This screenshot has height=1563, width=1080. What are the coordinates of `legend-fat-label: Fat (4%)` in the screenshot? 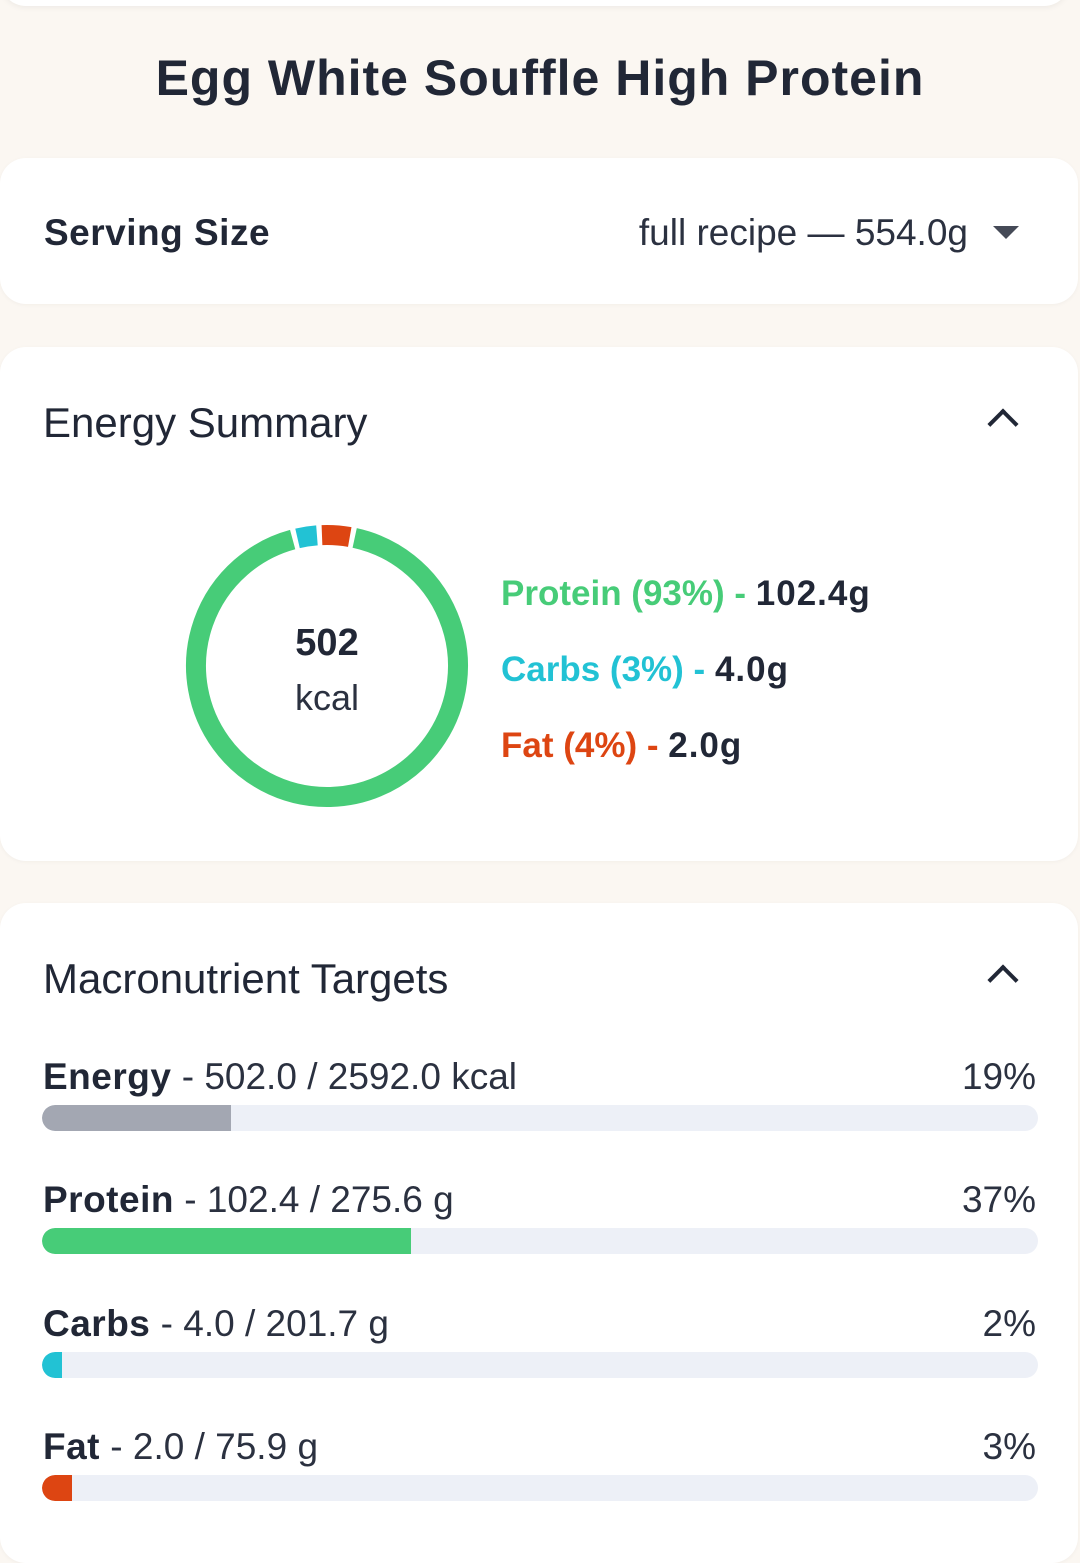 It's located at (569, 745).